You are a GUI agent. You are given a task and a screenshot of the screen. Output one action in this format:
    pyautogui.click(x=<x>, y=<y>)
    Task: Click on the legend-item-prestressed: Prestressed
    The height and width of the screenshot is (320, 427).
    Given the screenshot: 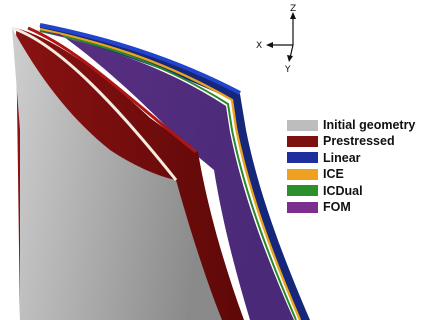 What is the action you would take?
    pyautogui.click(x=351, y=141)
    